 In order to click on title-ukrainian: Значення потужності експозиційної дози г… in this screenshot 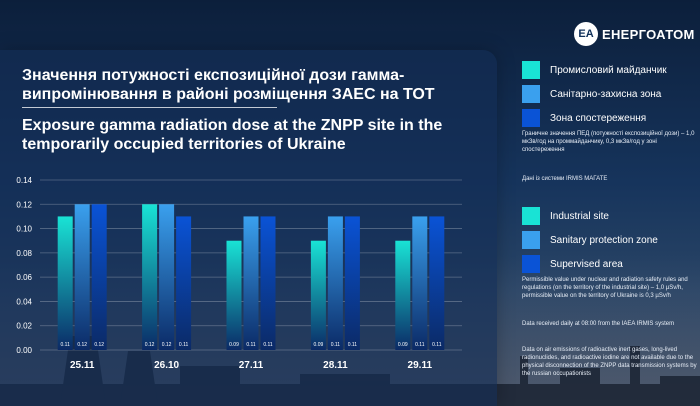, I will do `click(228, 85)`.